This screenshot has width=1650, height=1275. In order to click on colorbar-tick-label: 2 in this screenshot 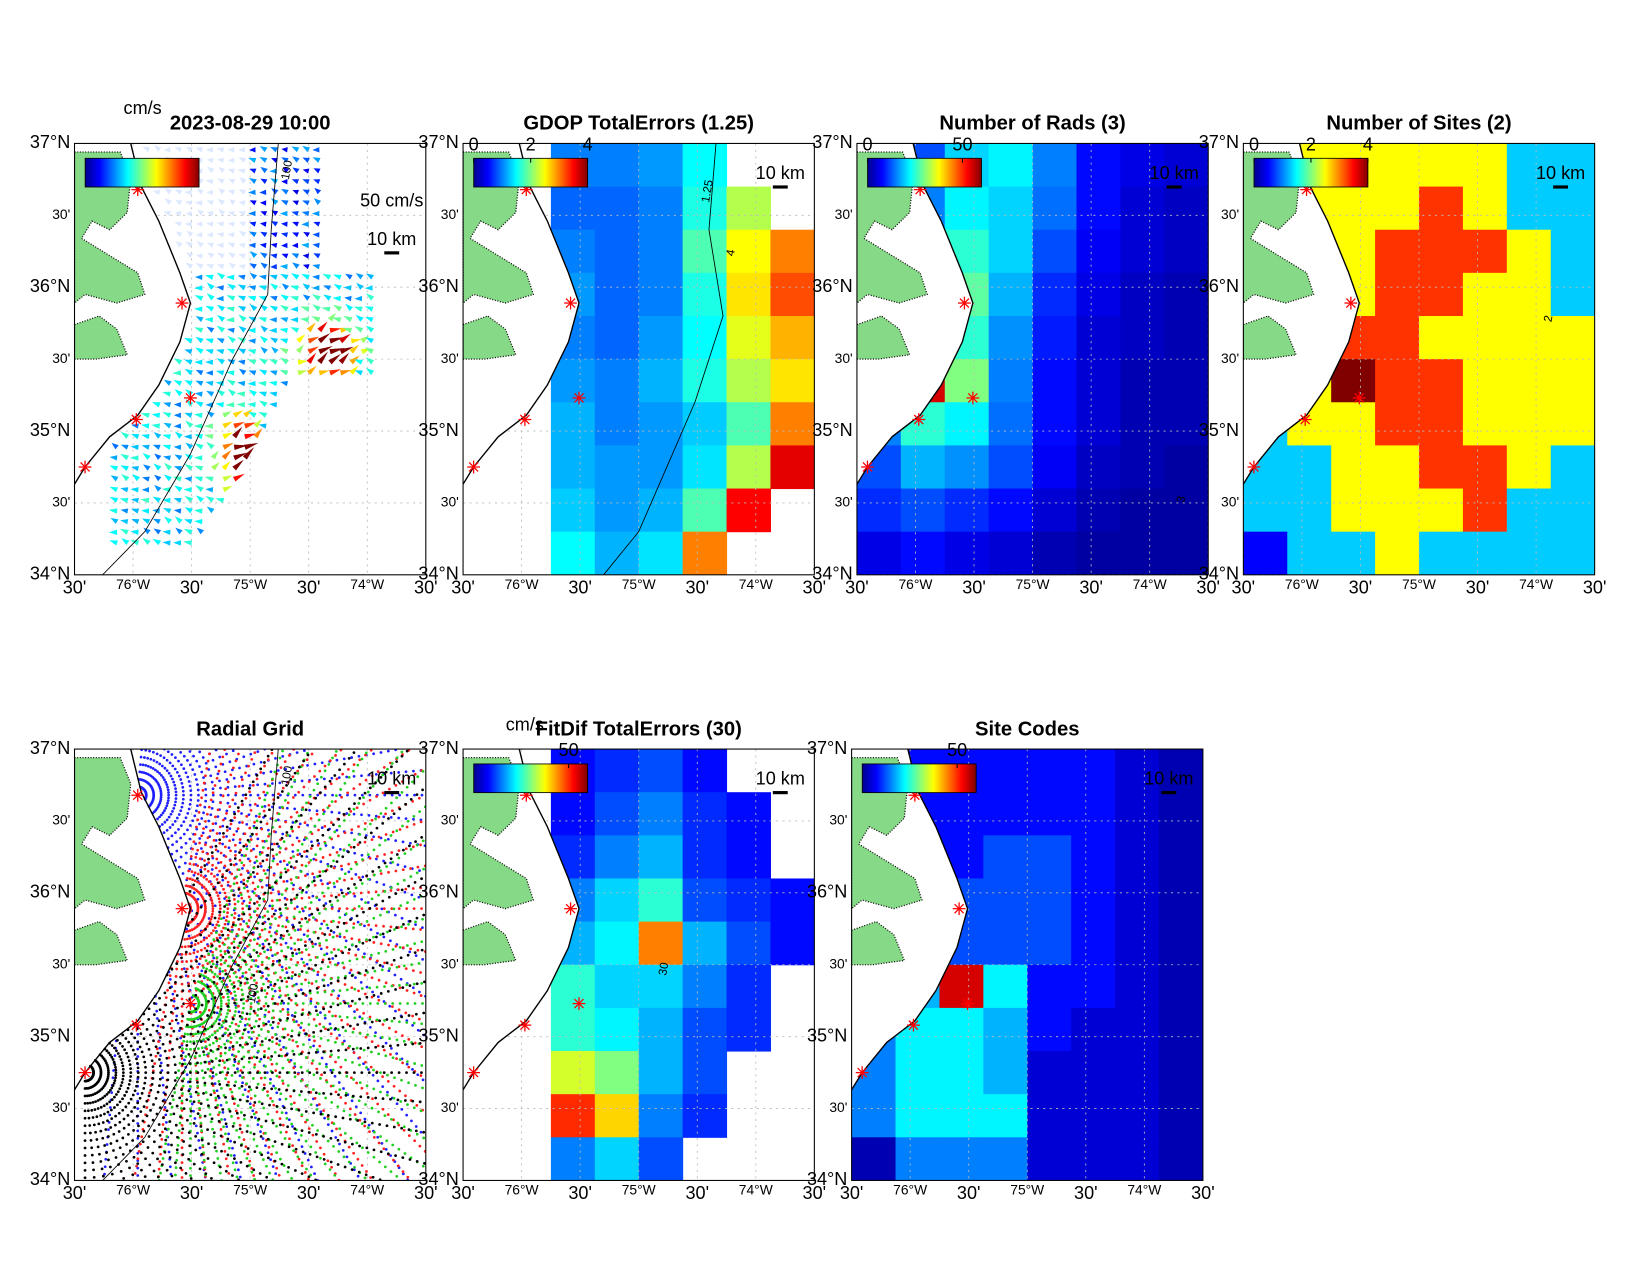, I will do `click(531, 144)`.